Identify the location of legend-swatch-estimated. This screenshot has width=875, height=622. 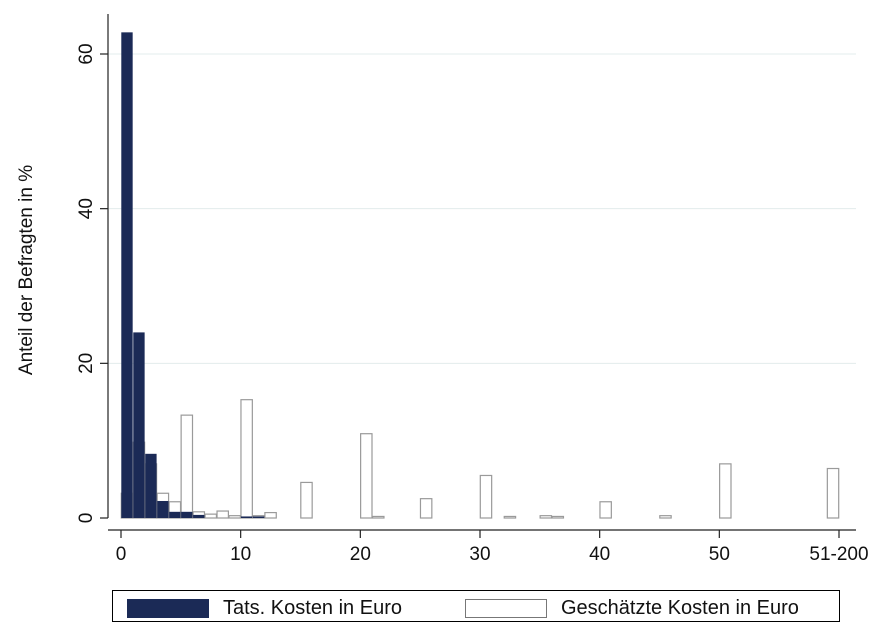
(506, 608).